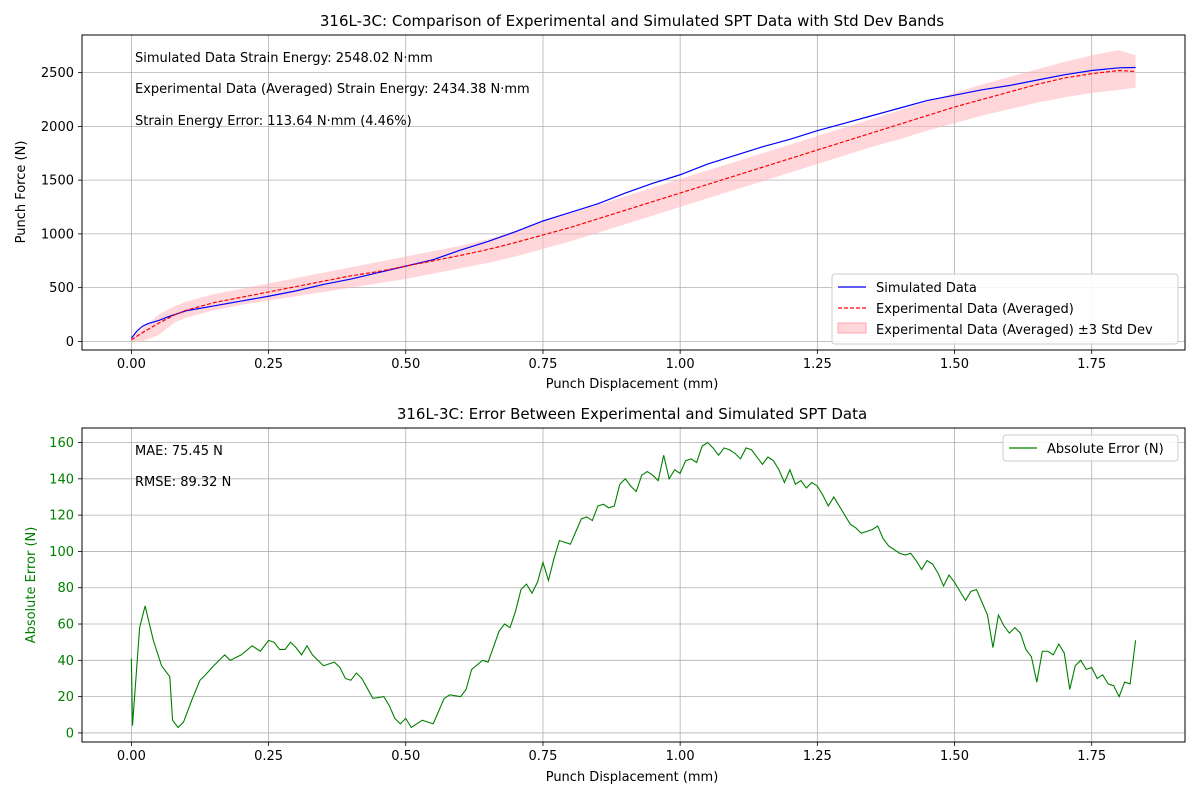  I want to click on top-ytick-label: 1500, so click(57, 181).